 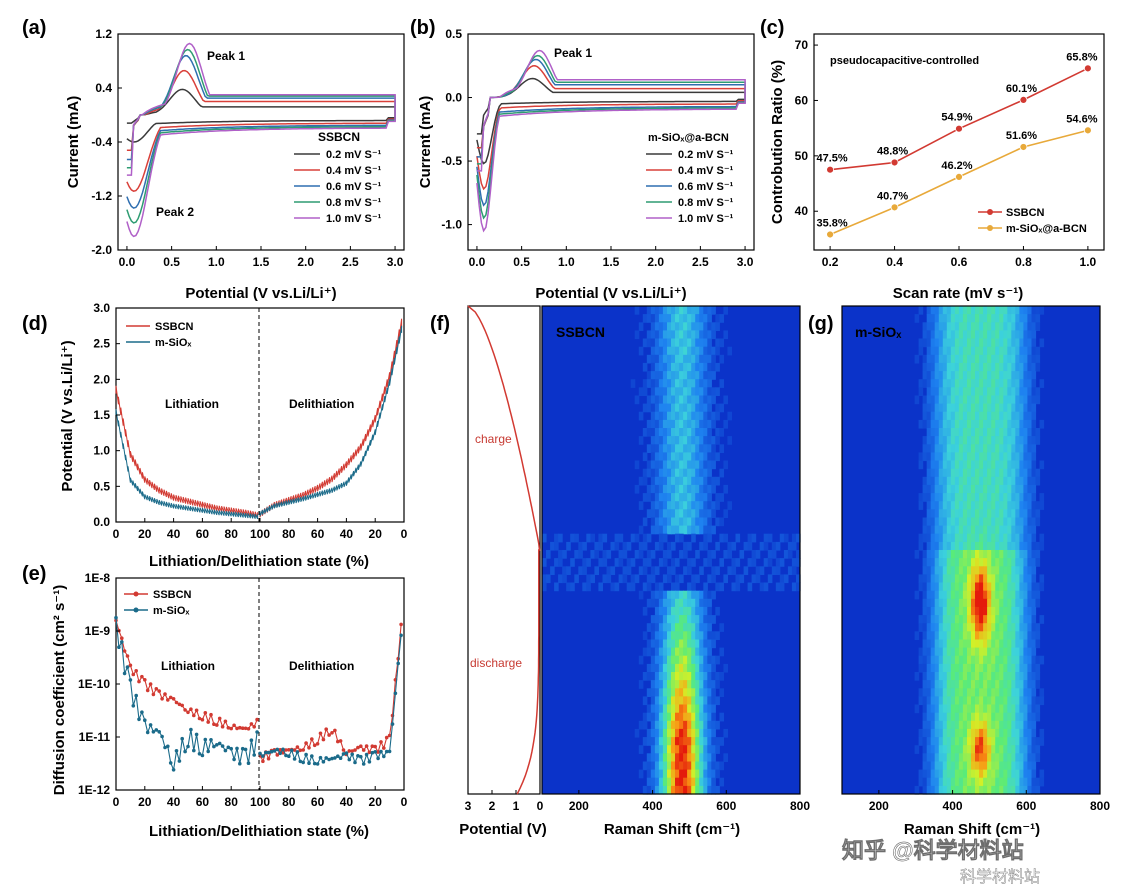 I want to click on panel-d-label: (d), so click(x=35, y=324).